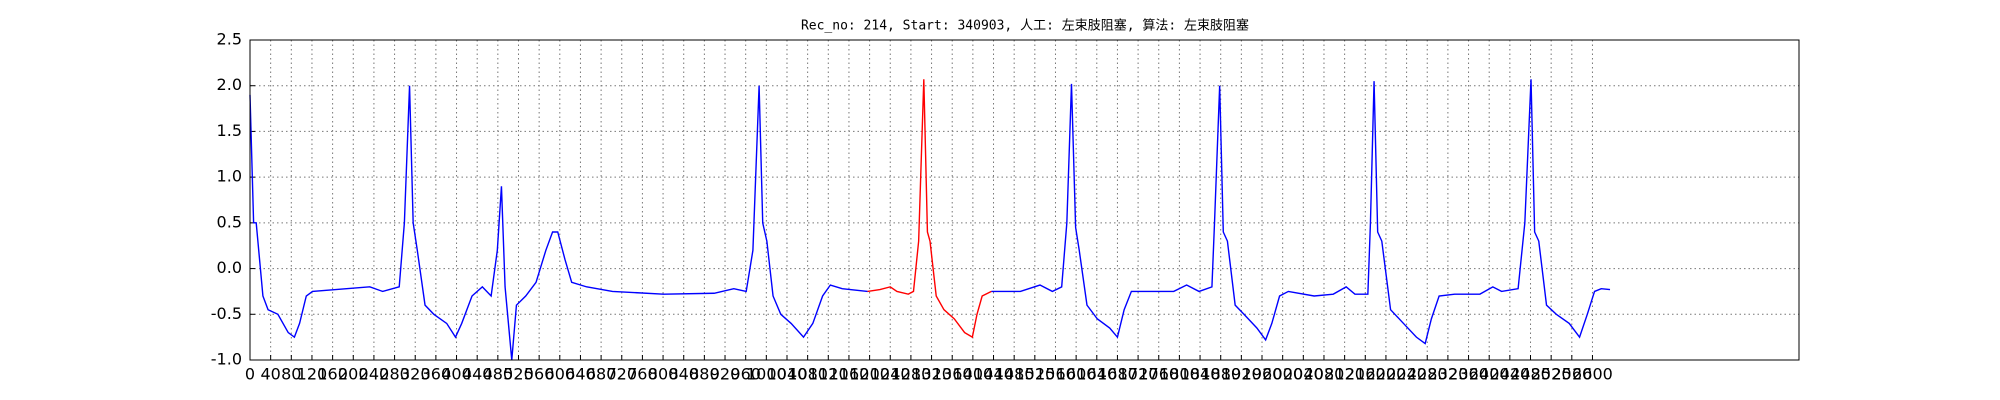 The height and width of the screenshot is (400, 2000). What do you see at coordinates (1282, 374) in the screenshot?
I see `x-tick-label: 2000` at bounding box center [1282, 374].